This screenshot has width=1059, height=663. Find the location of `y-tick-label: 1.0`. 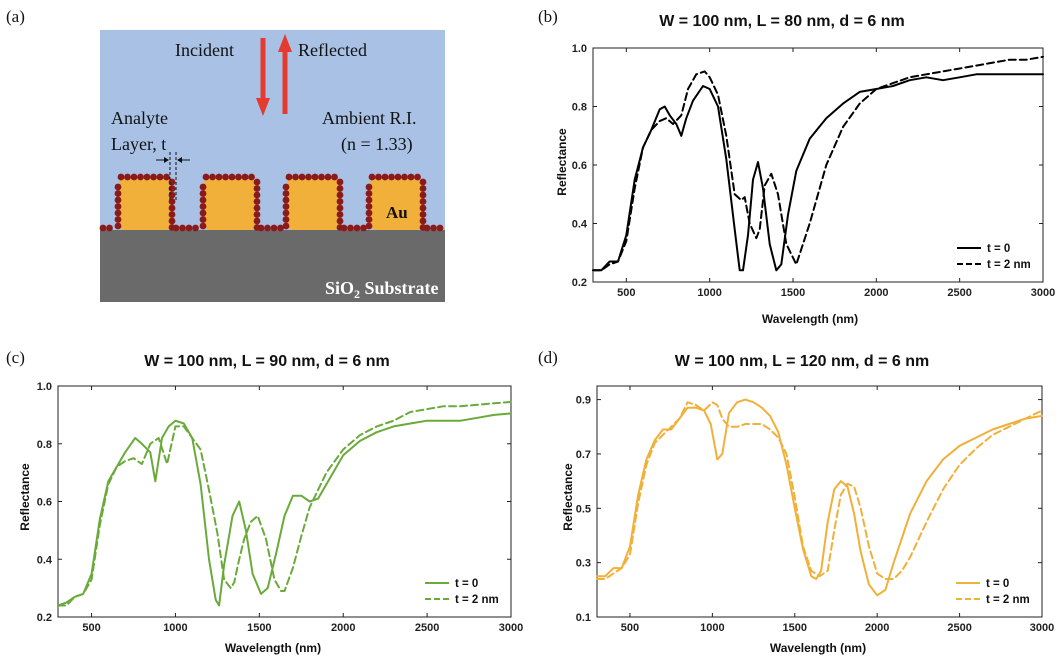

y-tick-label: 1.0 is located at coordinates (44, 387).